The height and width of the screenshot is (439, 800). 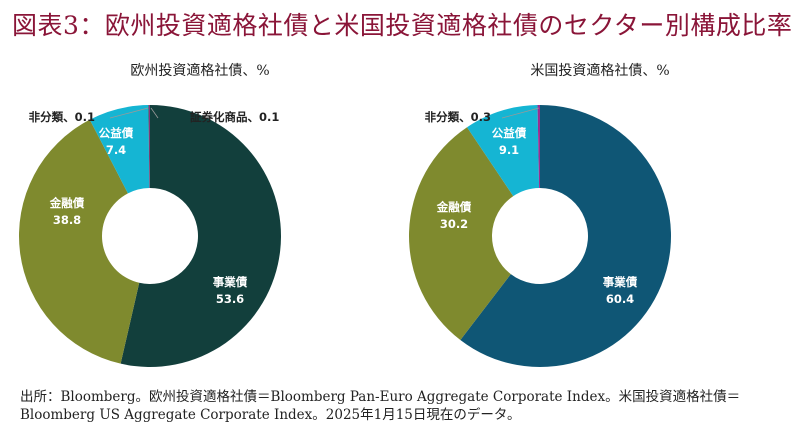 I want to click on chart-title-us: 米国投資適格社債、%, so click(x=600, y=71).